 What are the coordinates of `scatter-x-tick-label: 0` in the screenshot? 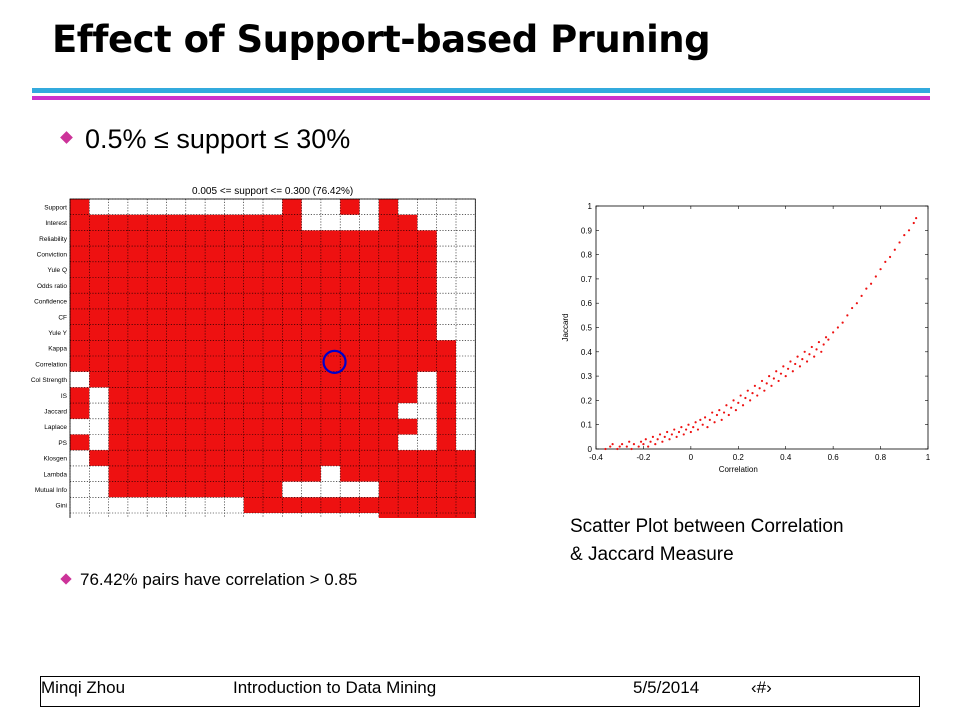 It's located at (691, 457).